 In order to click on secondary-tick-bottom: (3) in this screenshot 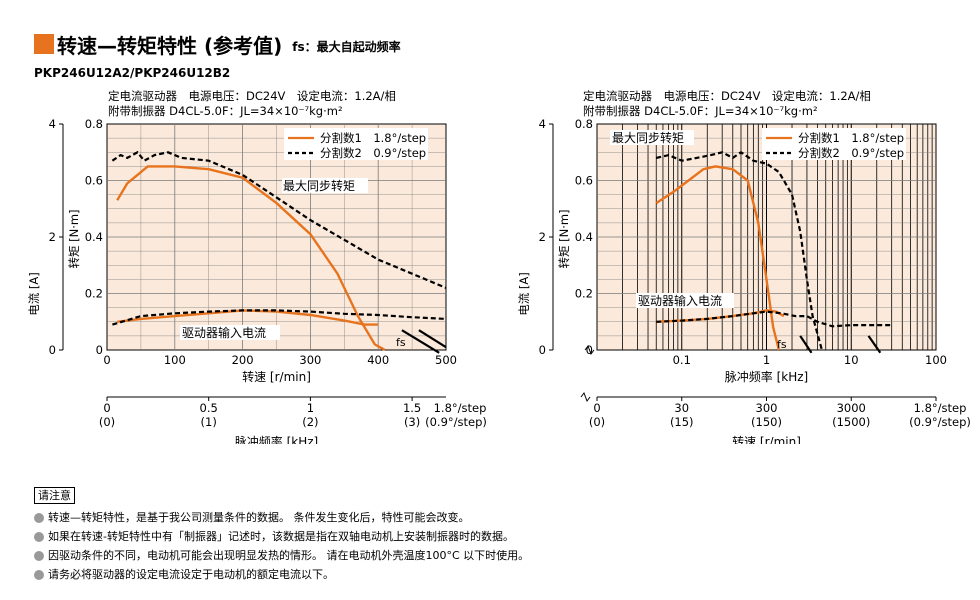, I will do `click(412, 422)`.